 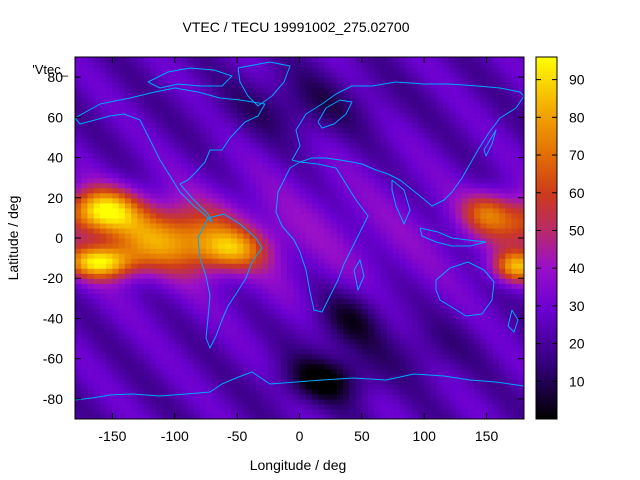 I want to click on chart-title: VTEC / TECU 19991002_275.02700, so click(x=295, y=27).